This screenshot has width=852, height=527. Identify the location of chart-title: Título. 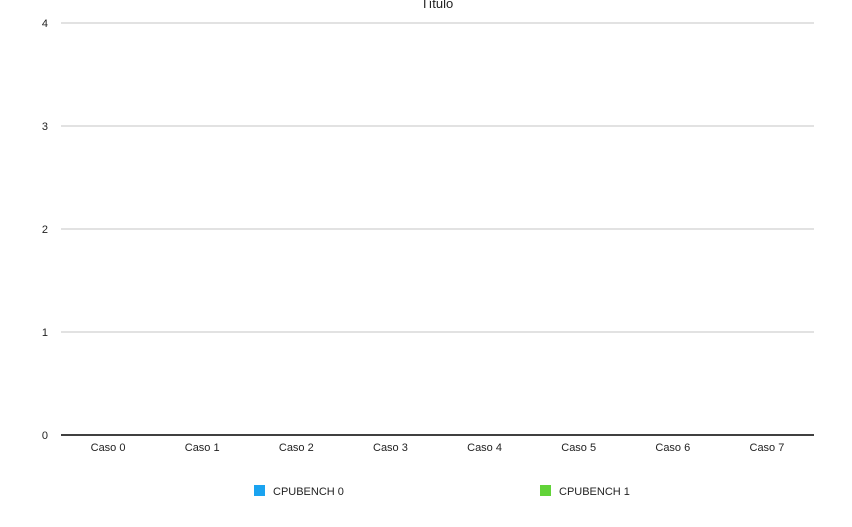
(437, 5).